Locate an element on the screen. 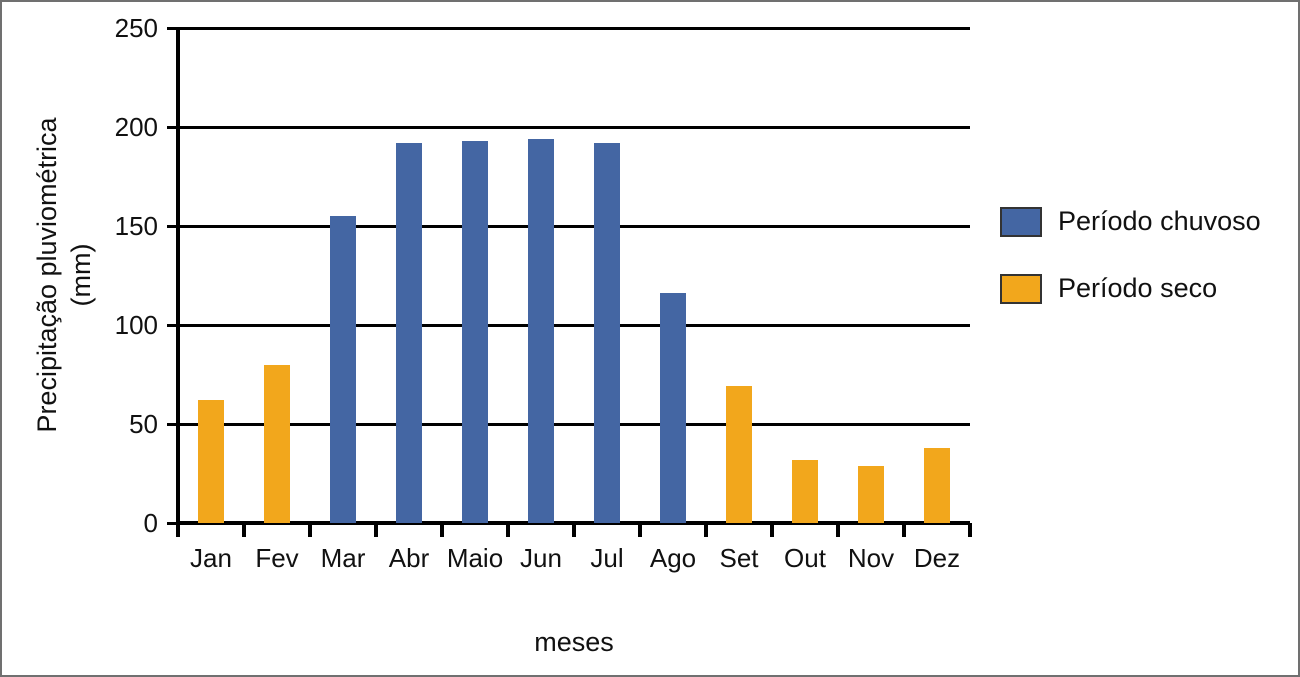 This screenshot has width=1300, height=677. legend-label-chuvoso: Período chuvoso is located at coordinates (1159, 221).